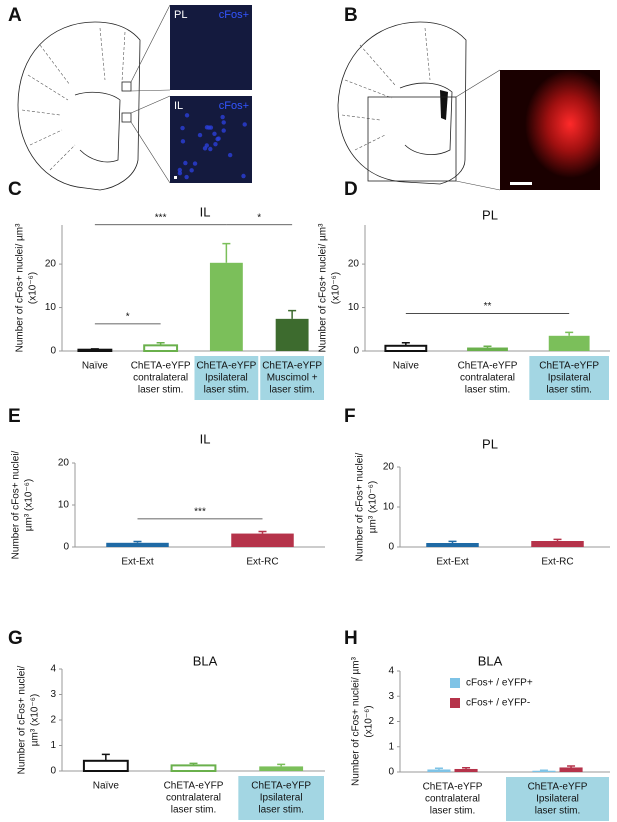 This screenshot has width=617, height=822. Describe the element at coordinates (351, 638) in the screenshot. I see `panel-letter: H` at that location.